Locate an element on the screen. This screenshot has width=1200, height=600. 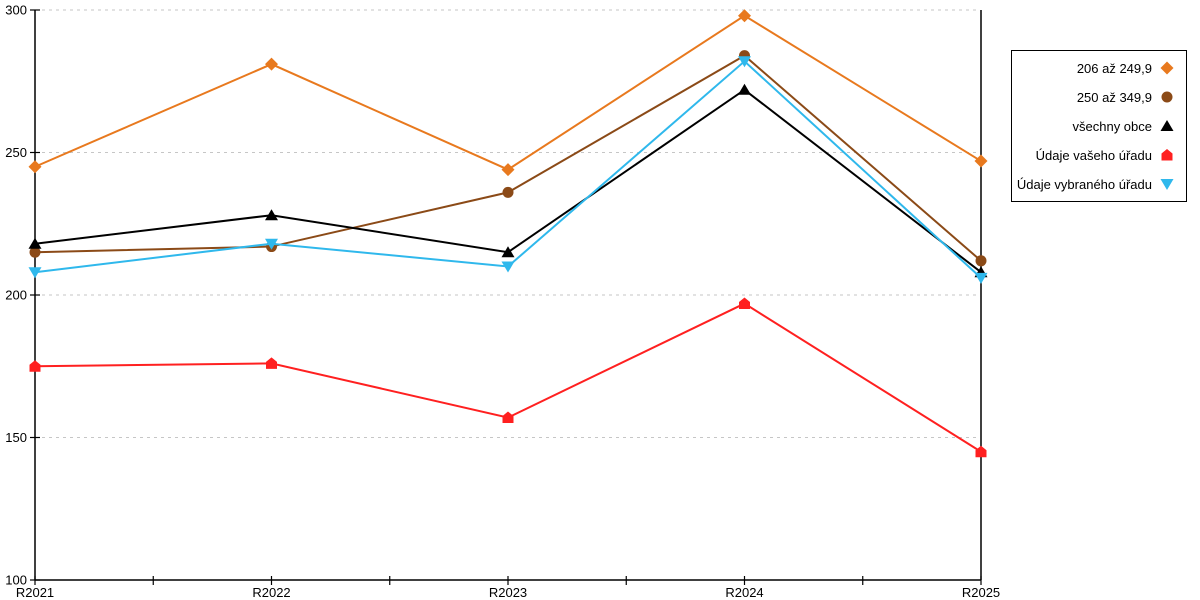
legend-label: 206 až 249,9 is located at coordinates (1114, 68).